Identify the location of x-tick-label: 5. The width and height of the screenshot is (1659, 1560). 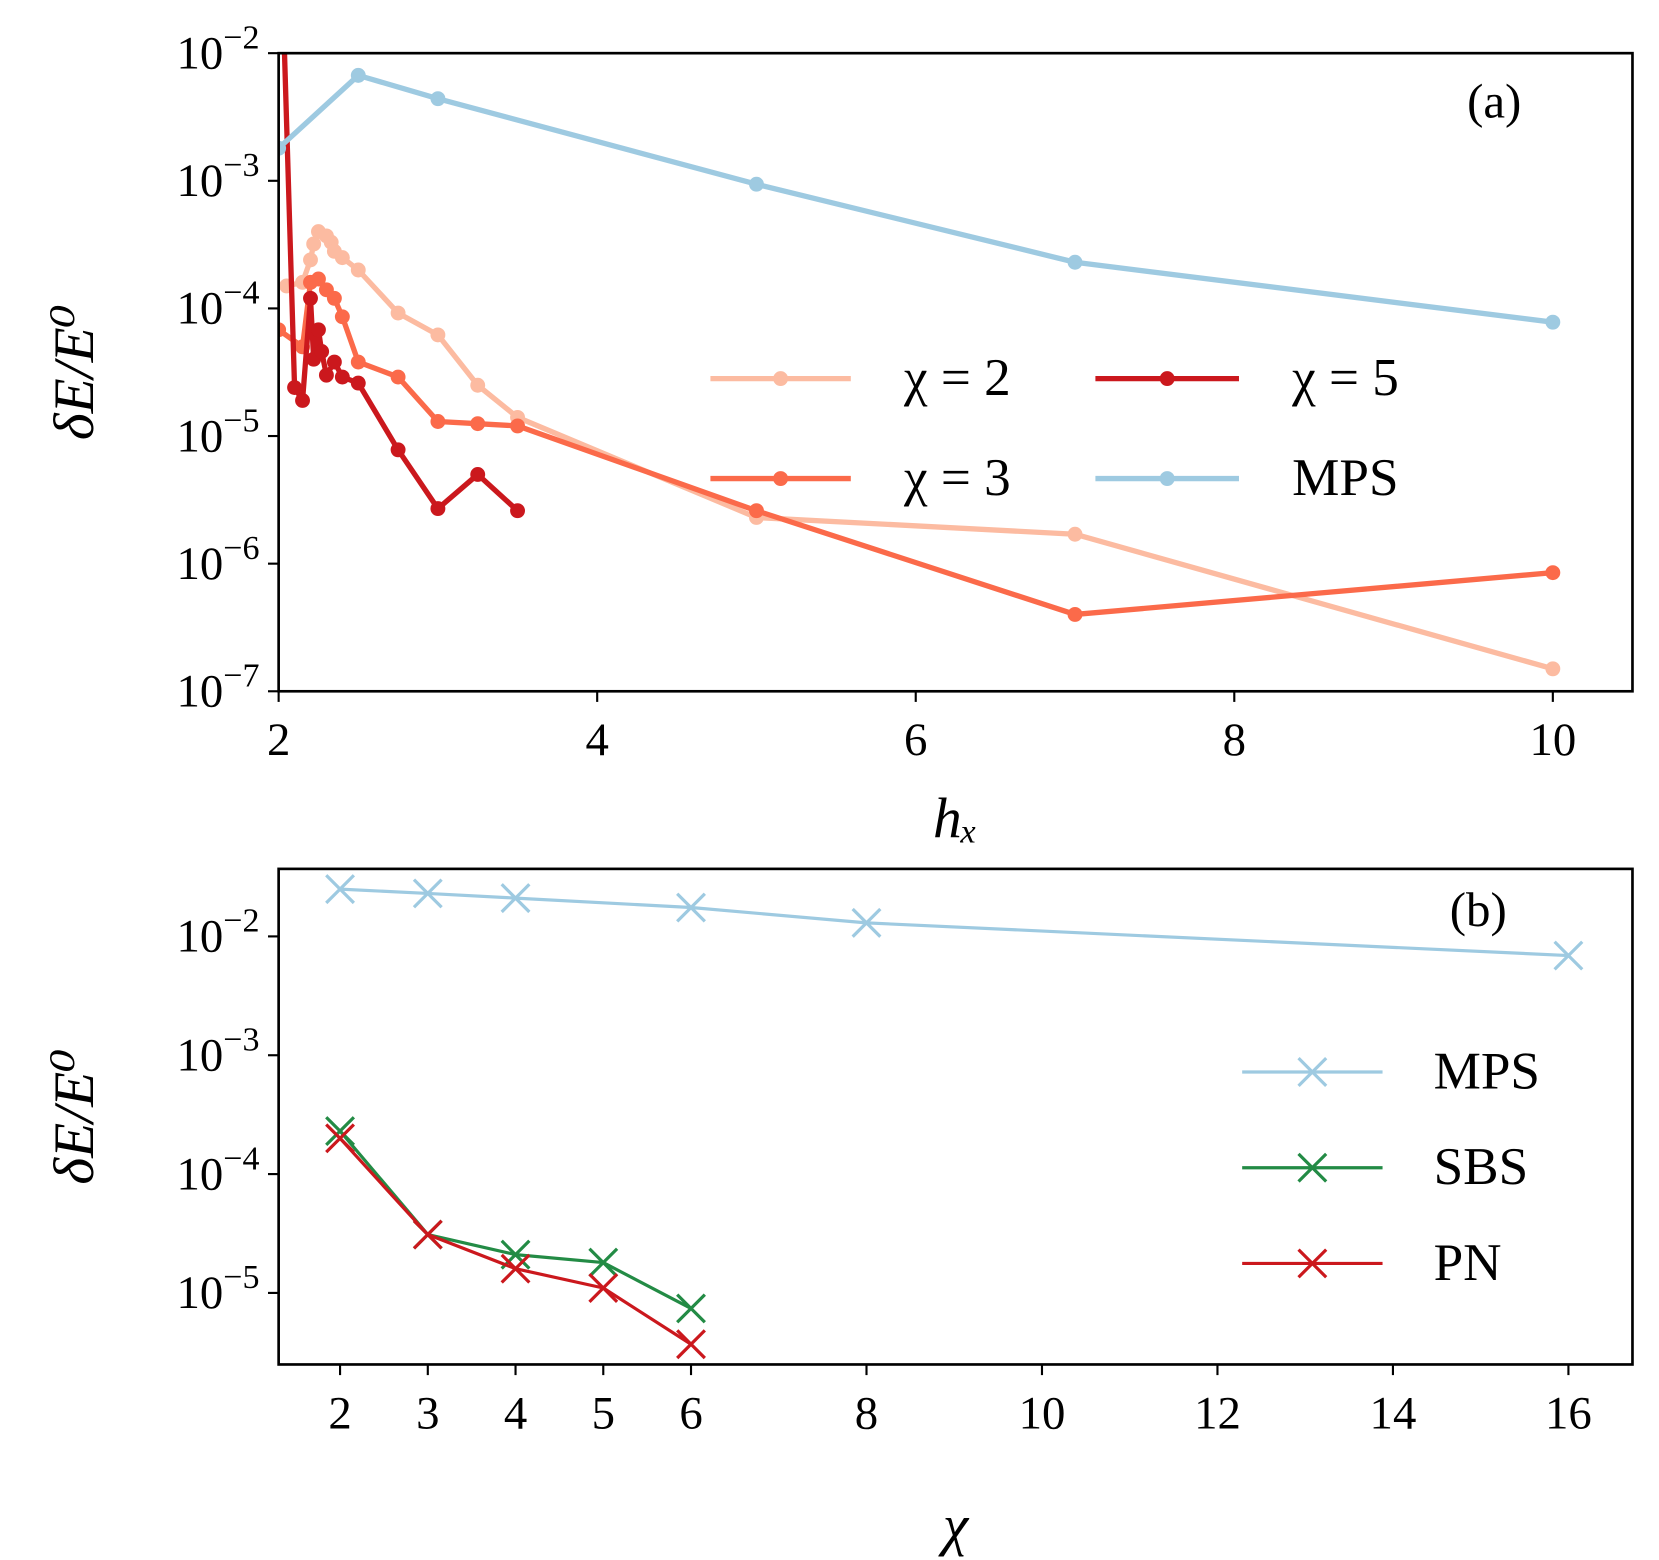
(603, 1413).